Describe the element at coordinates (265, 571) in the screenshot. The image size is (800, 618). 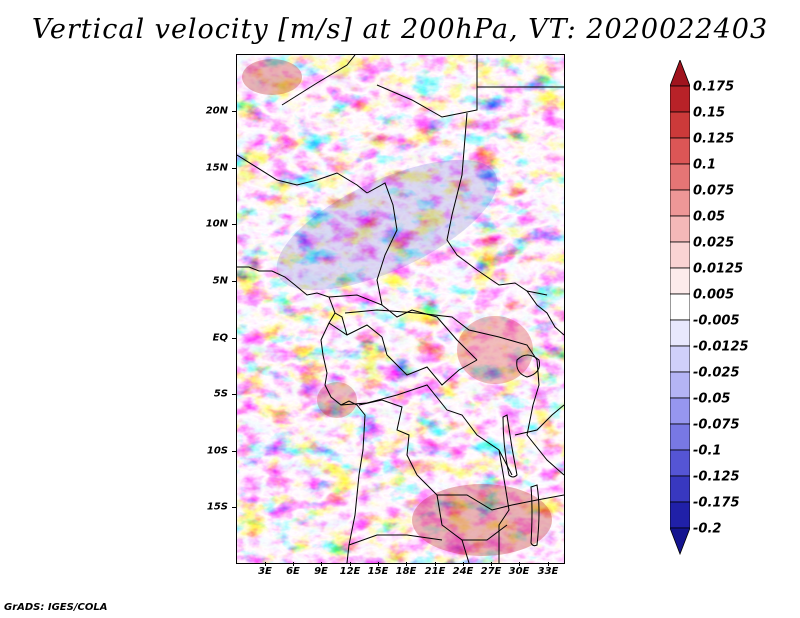
I see `lon-label-3e: 3E` at that location.